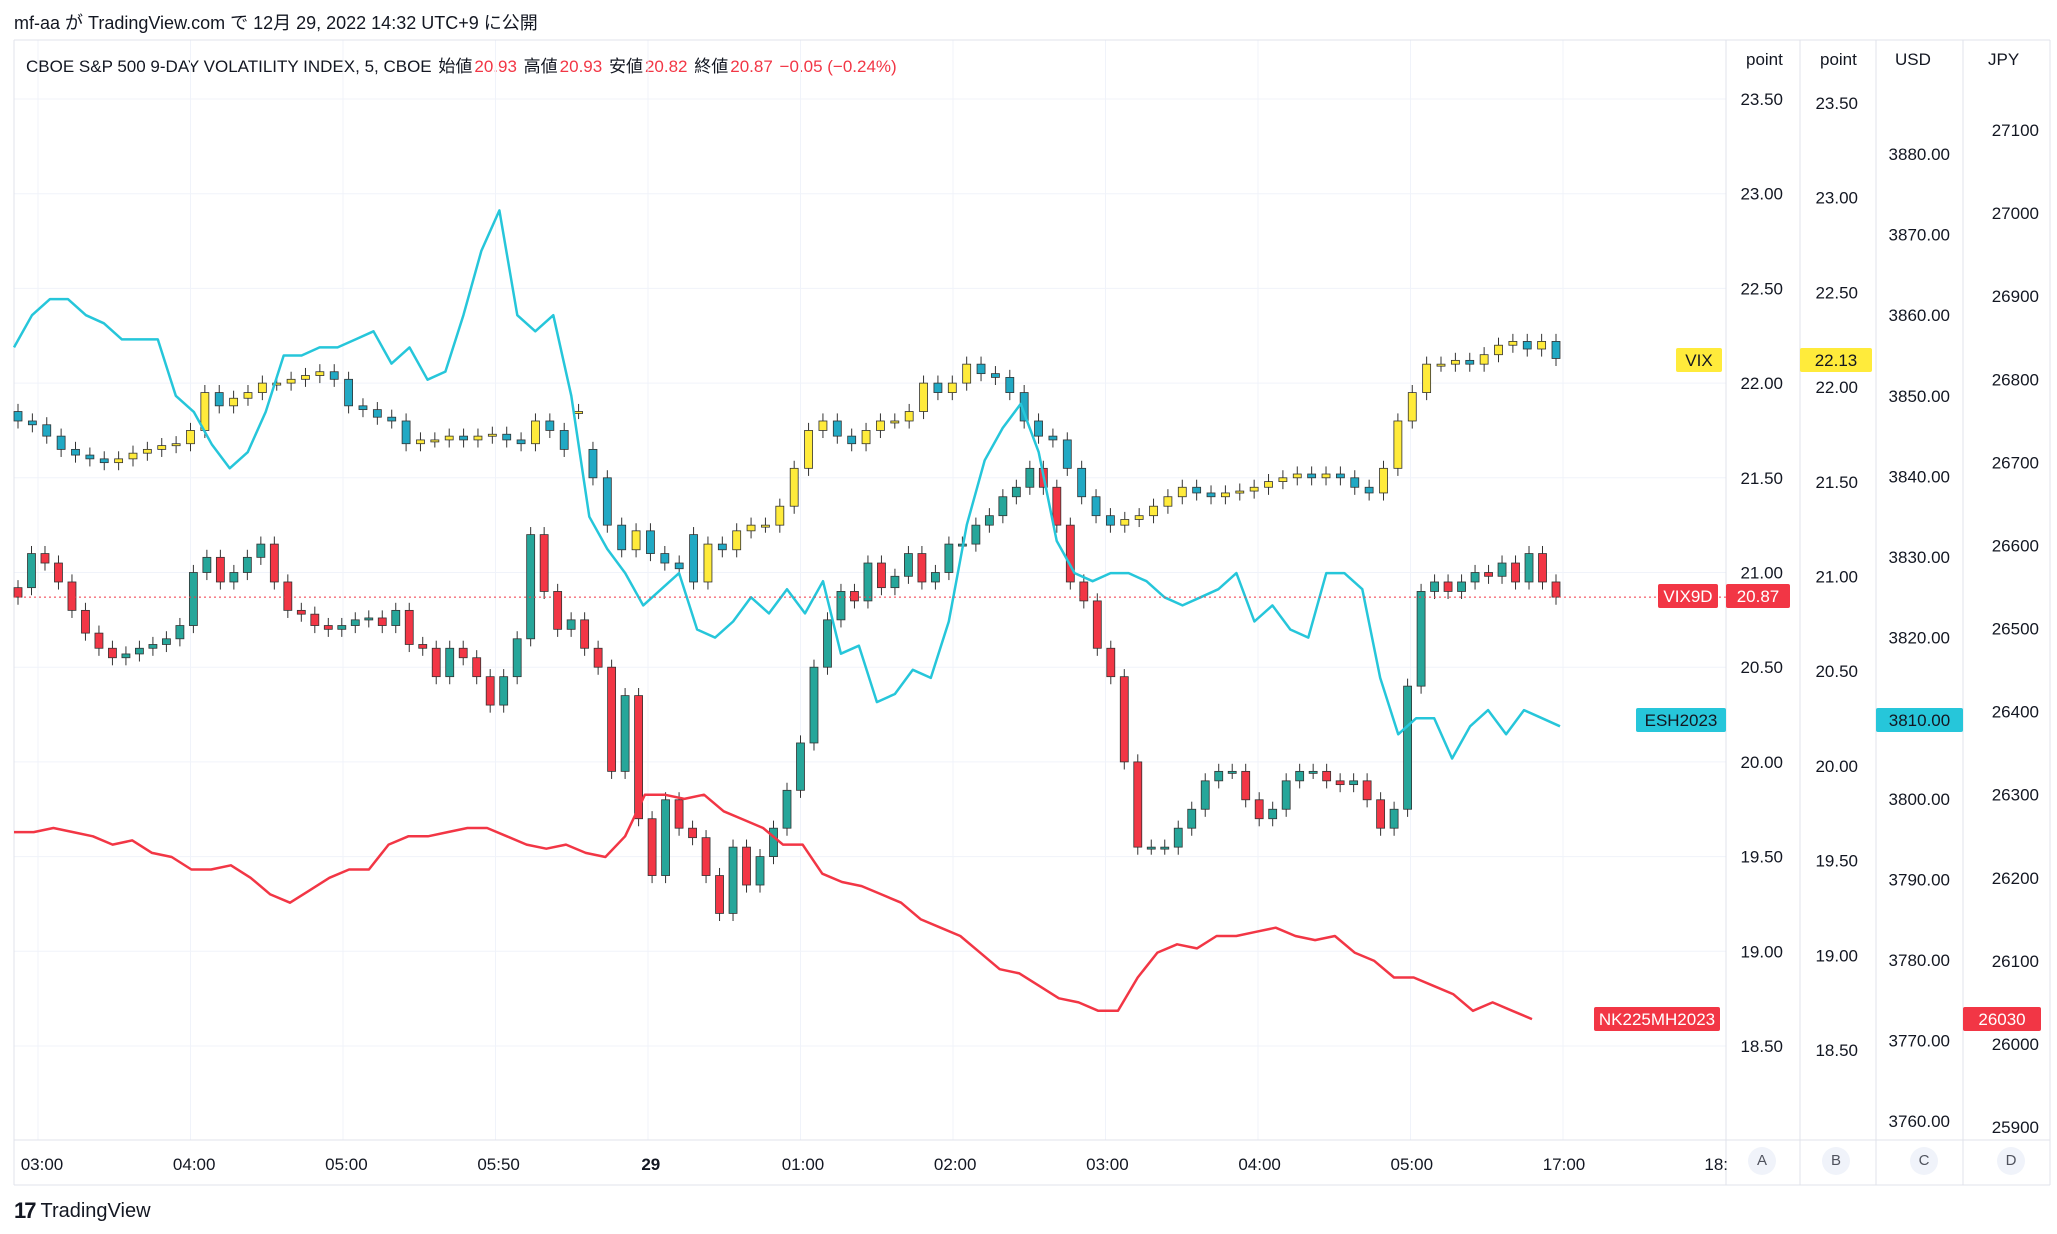 This screenshot has width=2057, height=1234. Describe the element at coordinates (1259, 1164) in the screenshot. I see `time-axis-tick: 04:00` at that location.